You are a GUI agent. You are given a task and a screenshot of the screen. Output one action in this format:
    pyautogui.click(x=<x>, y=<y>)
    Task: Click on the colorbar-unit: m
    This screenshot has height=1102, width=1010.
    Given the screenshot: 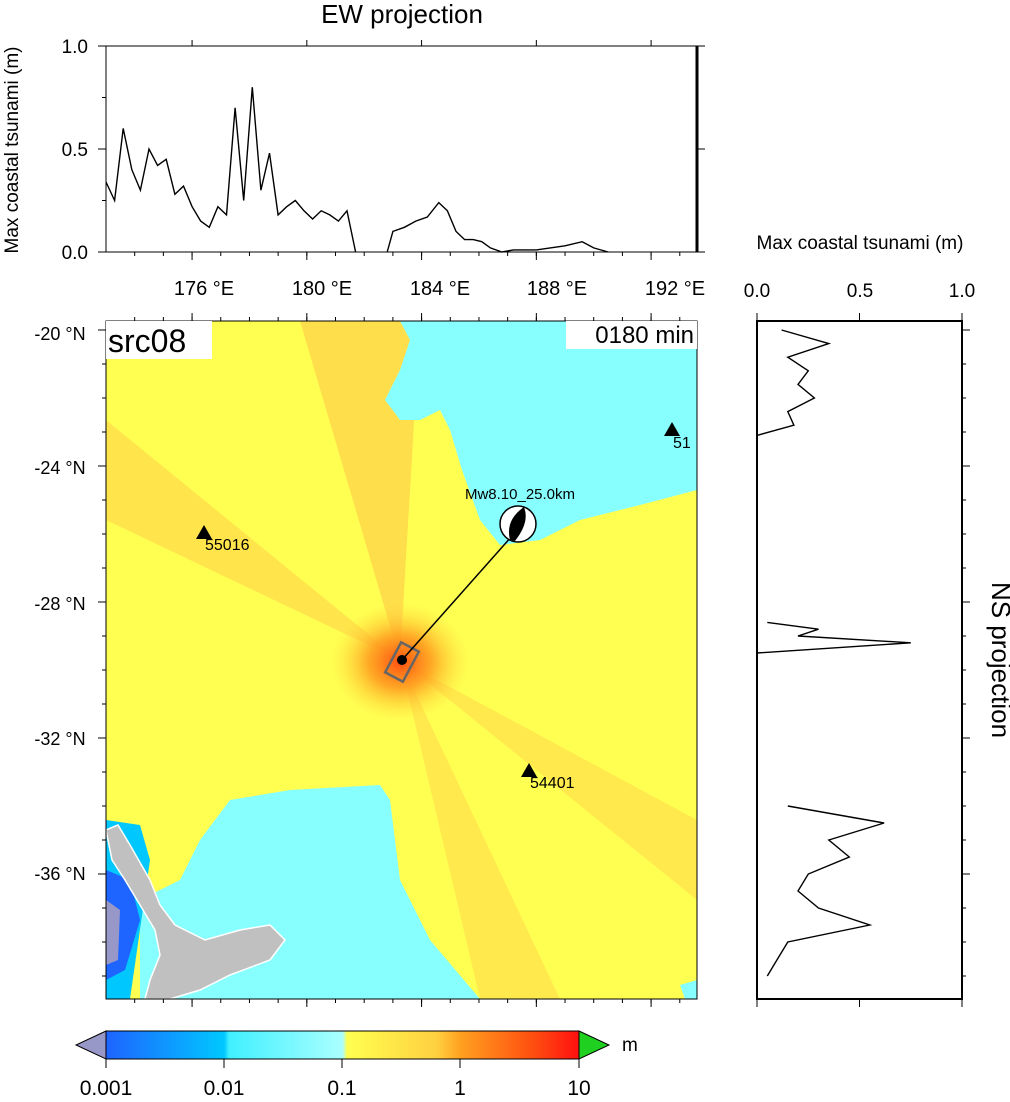 What is the action you would take?
    pyautogui.click(x=630, y=1045)
    